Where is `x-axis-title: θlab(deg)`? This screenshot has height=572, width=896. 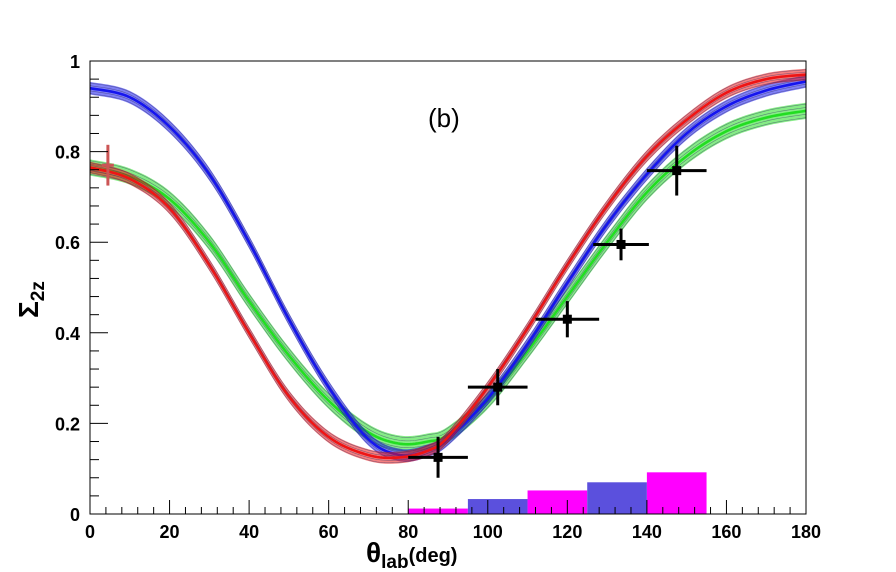
x-axis-title: θlab(deg) is located at coordinates (411, 554).